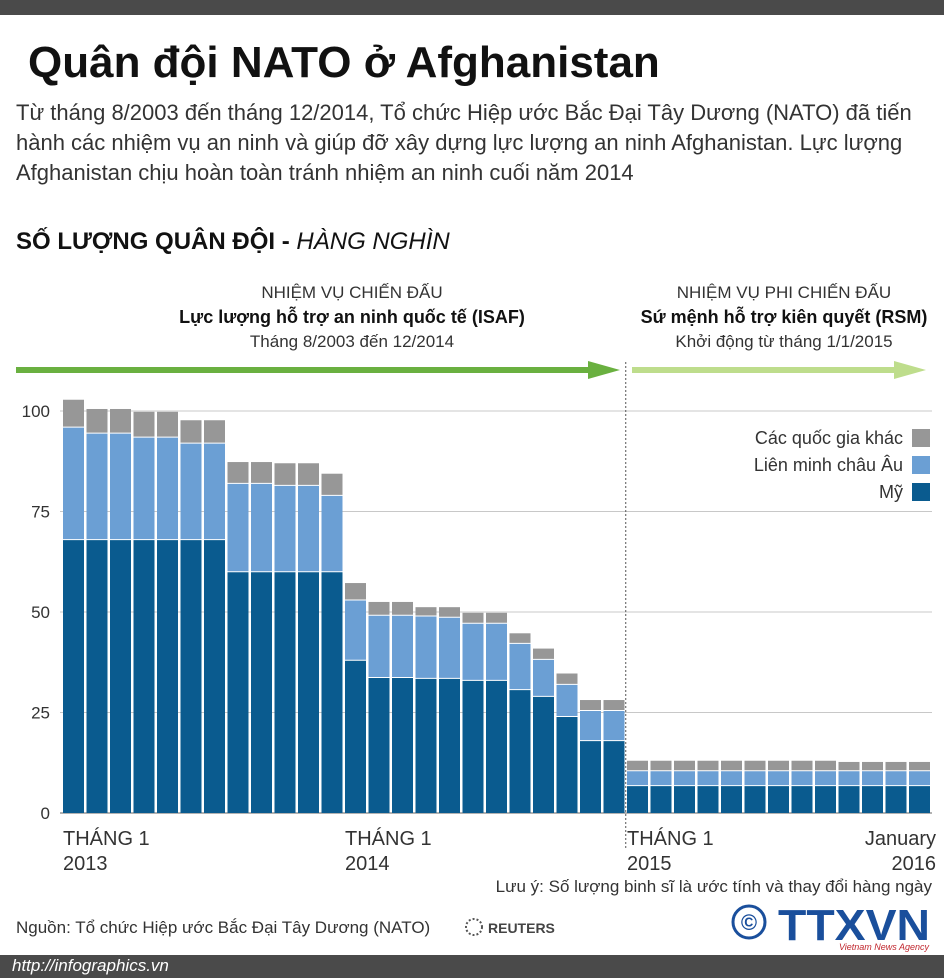 This screenshot has width=944, height=978. I want to click on x-tick-label: 2013, so click(85, 864).